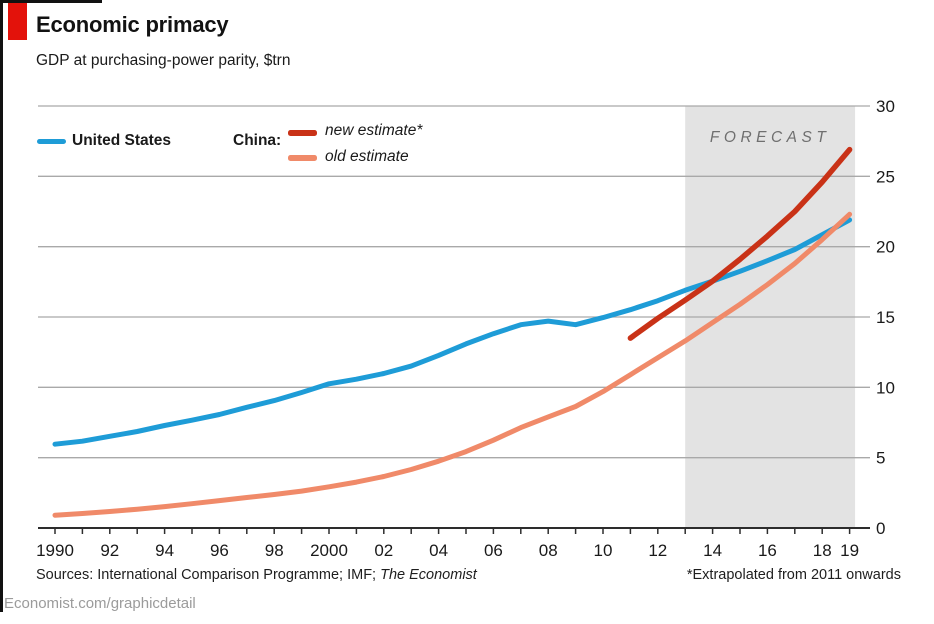 This screenshot has width=934, height=624. Describe the element at coordinates (885, 176) in the screenshot. I see `y-tick-label-25: 25` at that location.